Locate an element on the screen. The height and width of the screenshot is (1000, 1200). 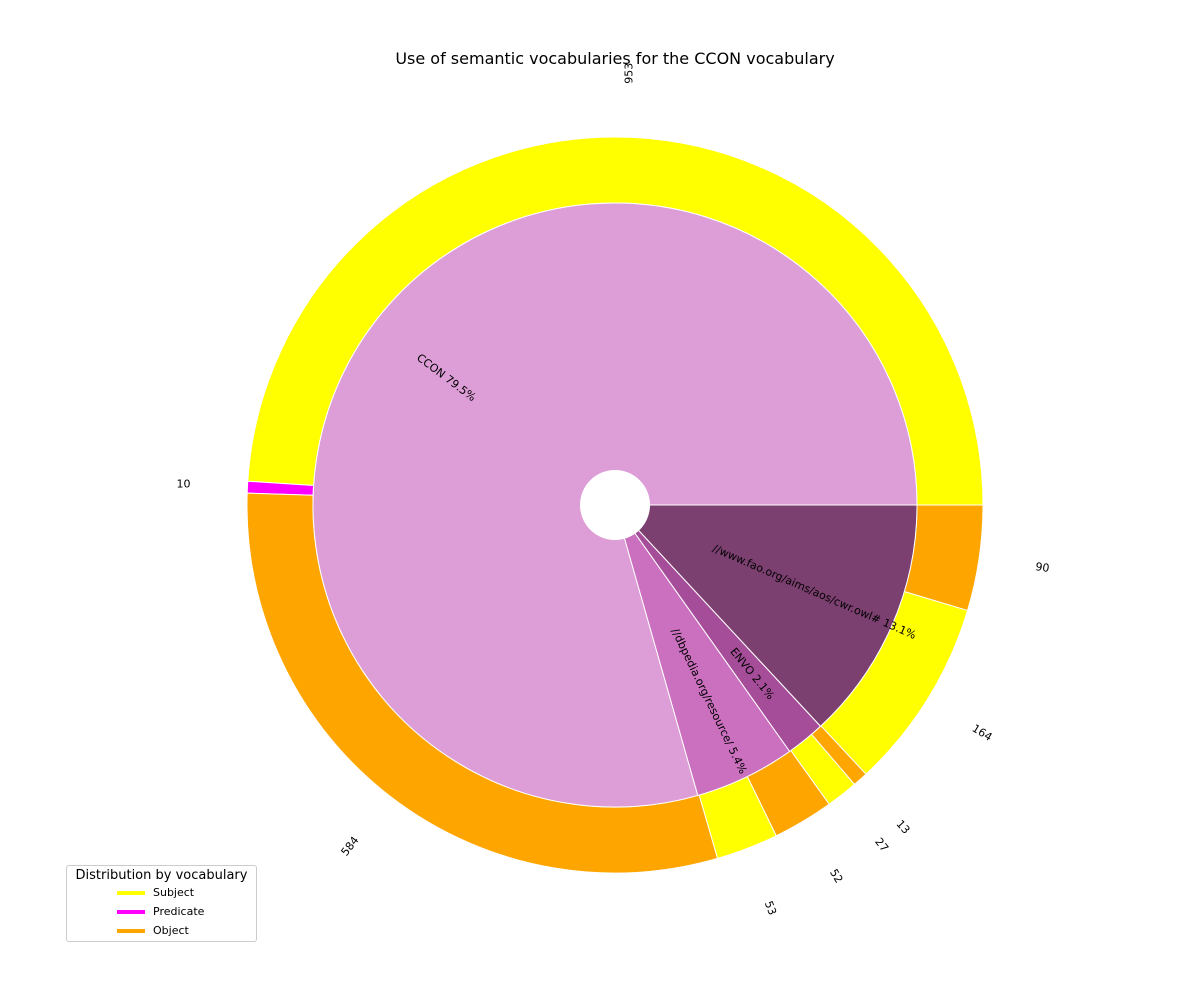
outer-value-label-53: 53 is located at coordinates (770, 908).